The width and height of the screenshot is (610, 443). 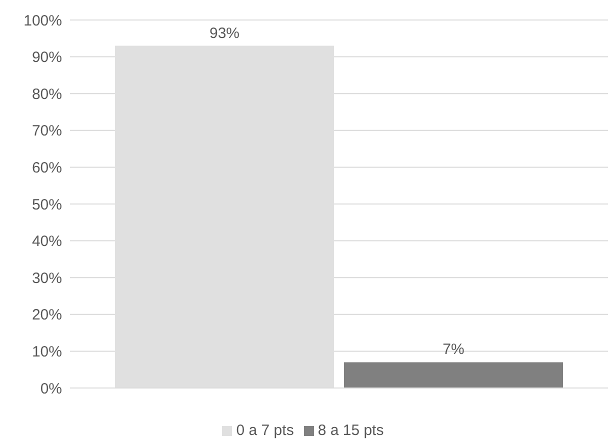 I want to click on y-tick-label: 30%, so click(x=47, y=278).